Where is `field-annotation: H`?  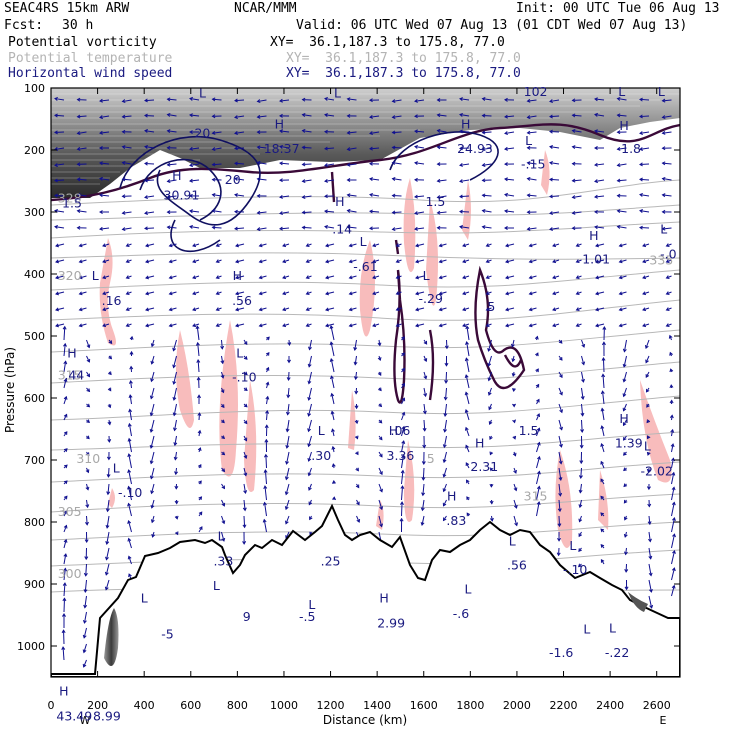 field-annotation: H is located at coordinates (63, 691).